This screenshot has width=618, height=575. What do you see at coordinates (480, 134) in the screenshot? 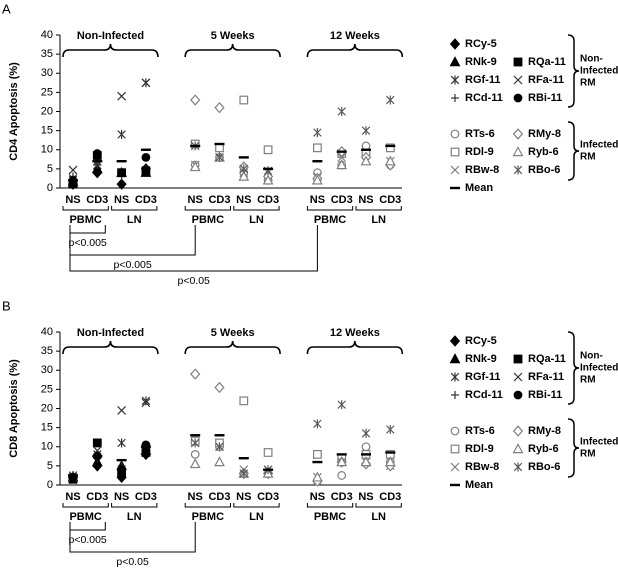
I see `legend-label: RTs-6` at bounding box center [480, 134].